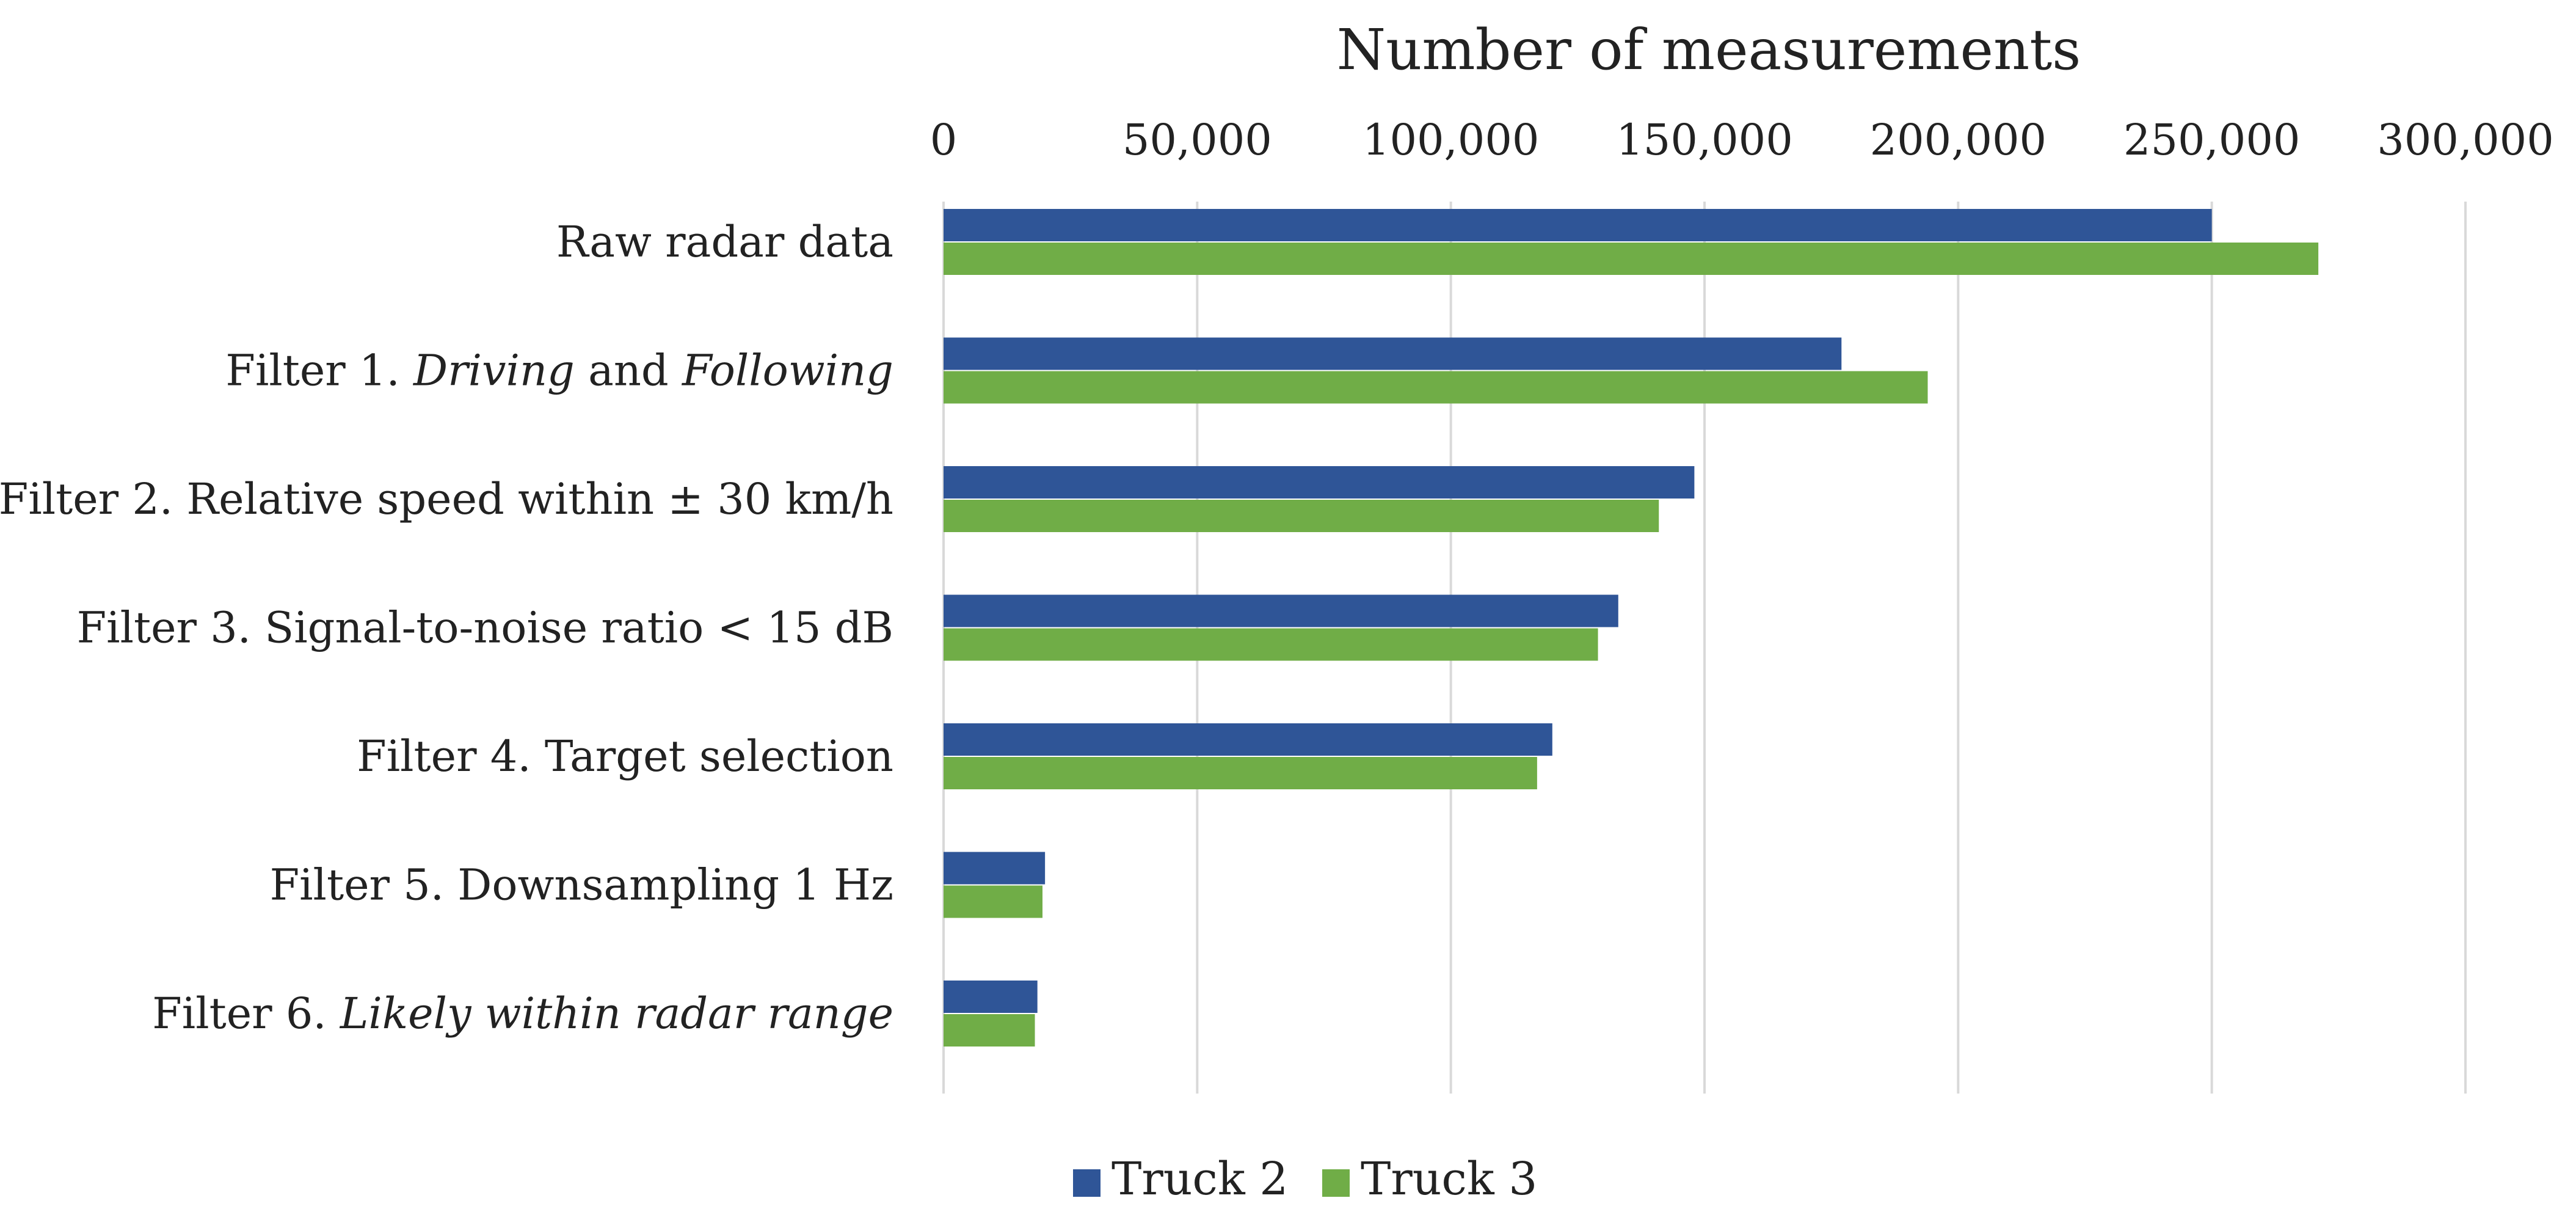 The height and width of the screenshot is (1231, 2576). I want to click on x-tick-label: 150,000, so click(1704, 140).